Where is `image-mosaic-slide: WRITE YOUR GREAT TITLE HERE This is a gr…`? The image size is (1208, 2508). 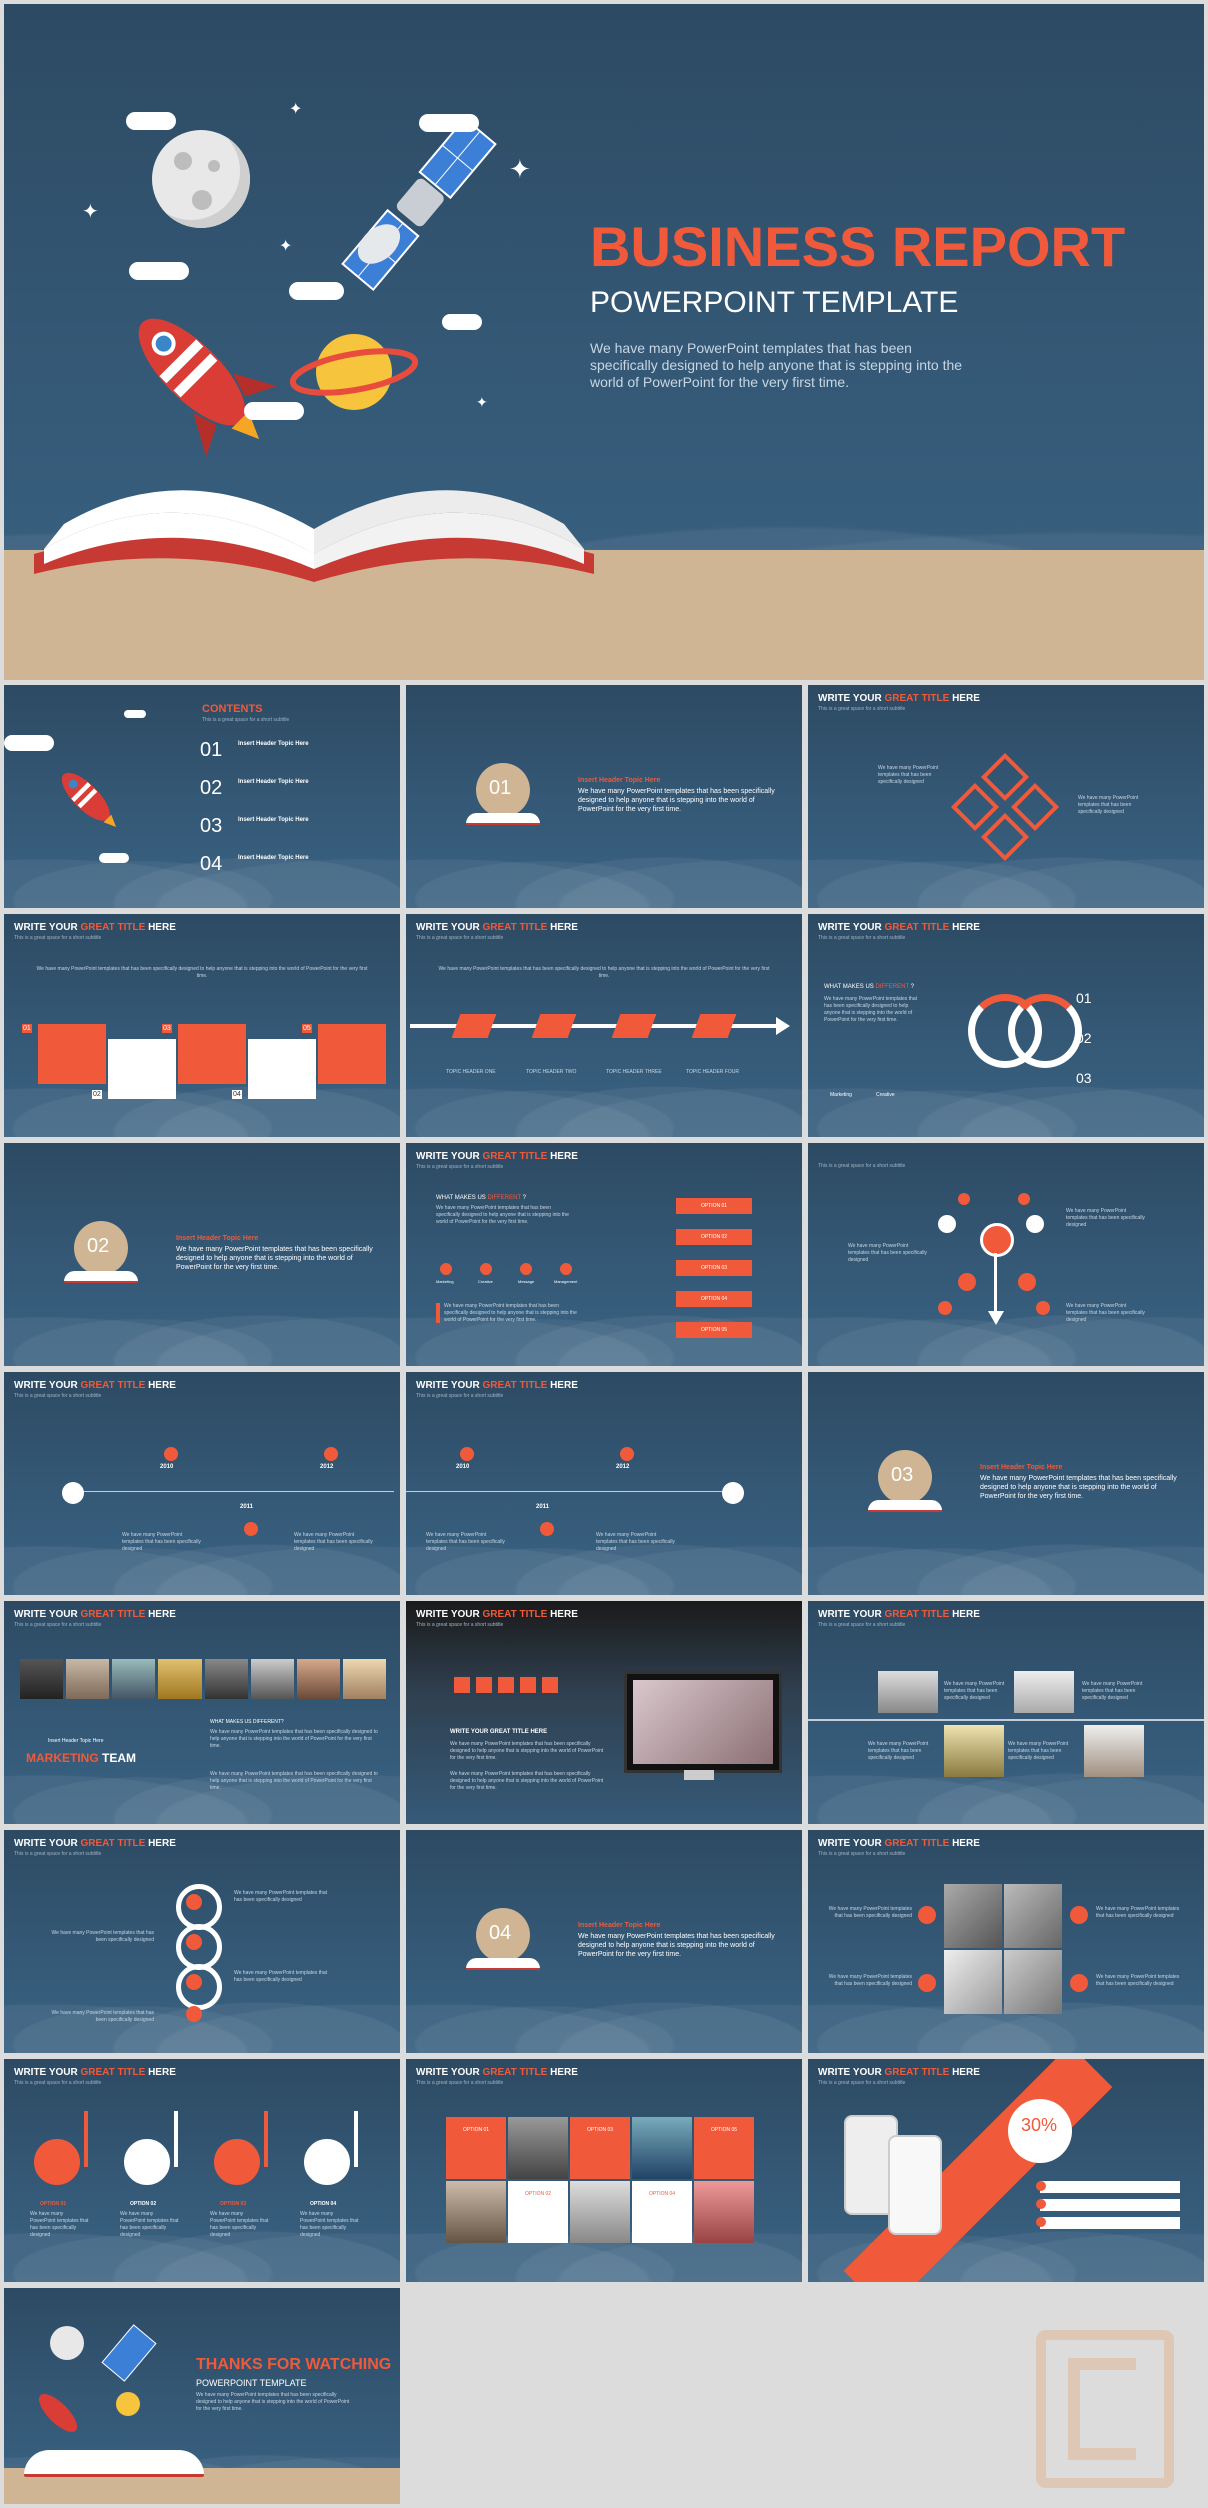
image-mosaic-slide: WRITE YOUR GREAT TITLE HERE This is a gr… is located at coordinates (604, 2170).